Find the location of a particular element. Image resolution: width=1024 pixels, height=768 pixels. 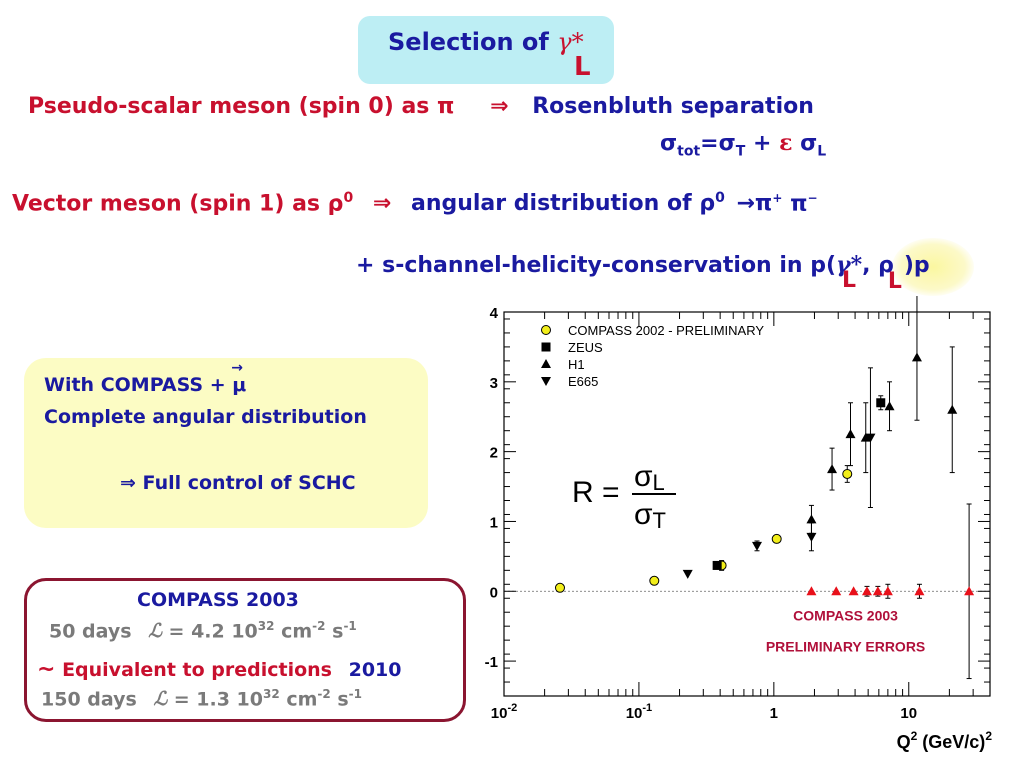

cross-section-formula: σtot=σT + ε σL is located at coordinates (743, 144).